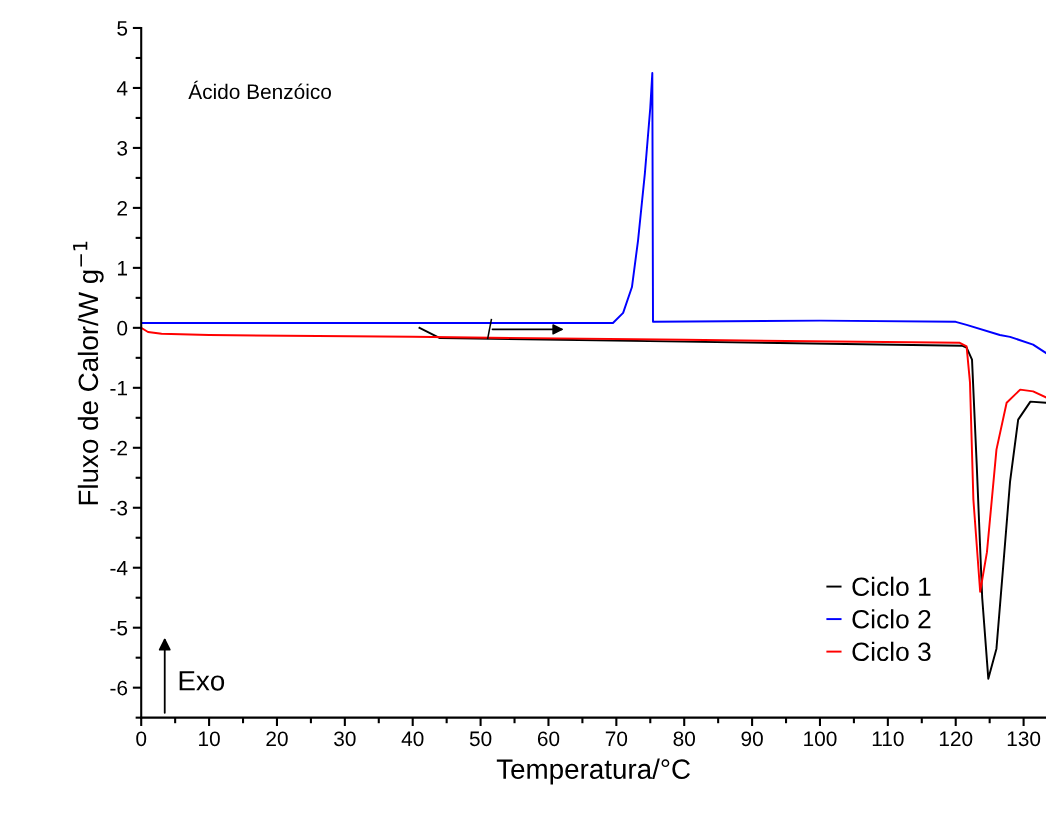  I want to click on y-tick-label: 5, so click(122, 28).